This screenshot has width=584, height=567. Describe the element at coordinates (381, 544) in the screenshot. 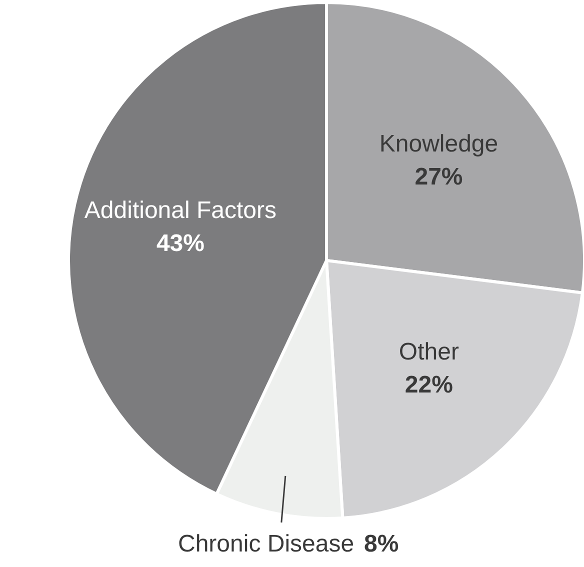

I see `data-label: 8%` at that location.